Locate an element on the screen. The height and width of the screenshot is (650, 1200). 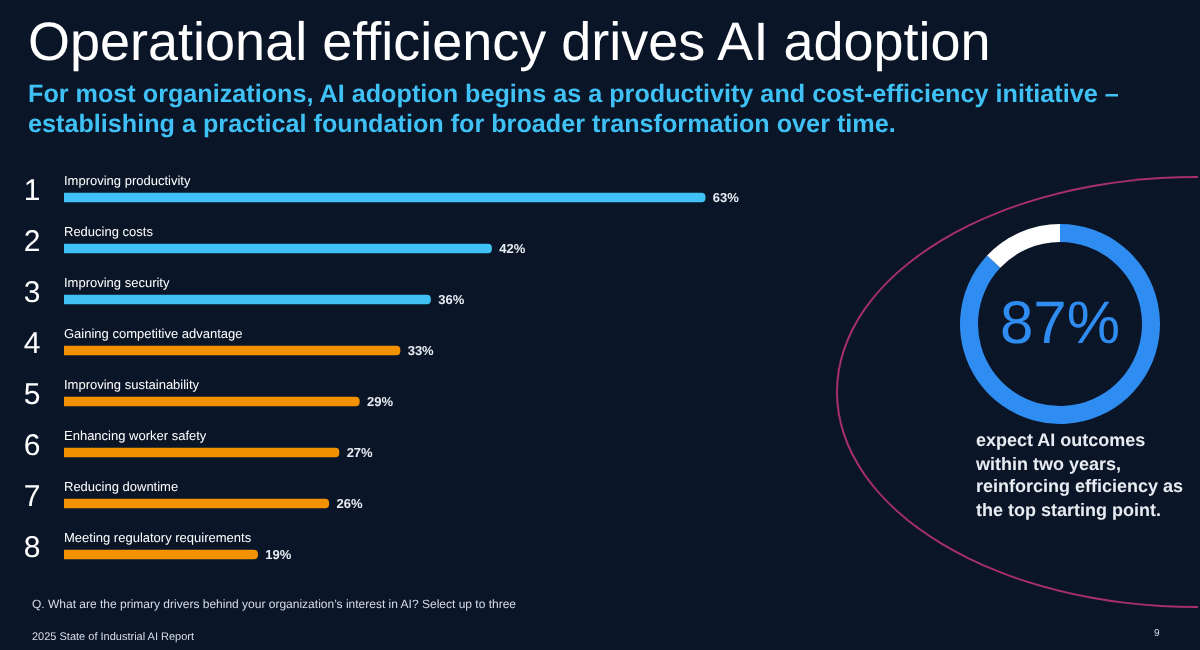
text: 4 is located at coordinates (32, 343).